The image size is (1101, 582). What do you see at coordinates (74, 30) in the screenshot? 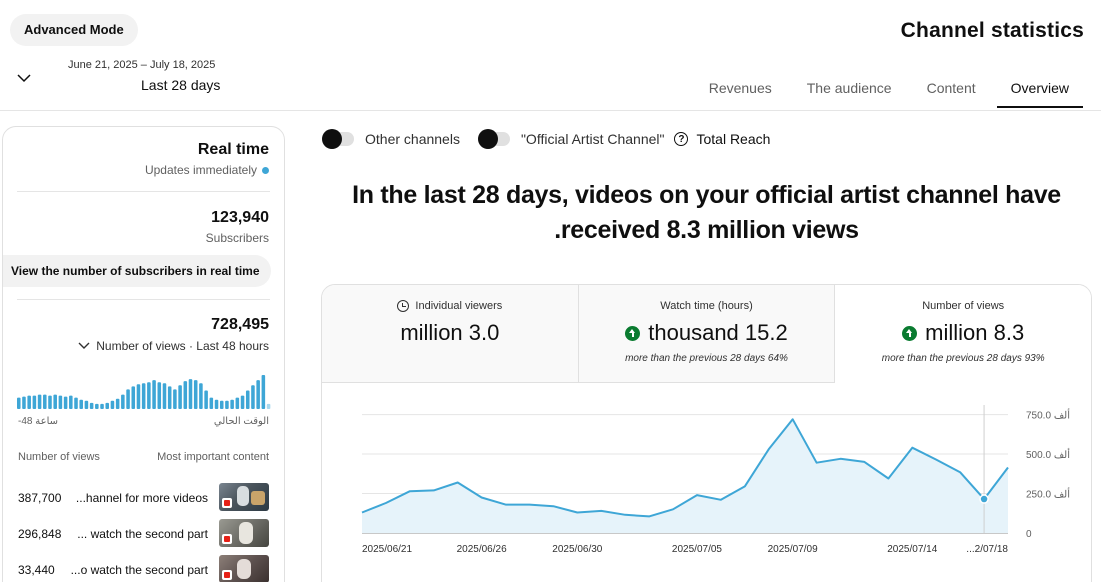
I see `advanced-mode-button: Advanced Mode` at bounding box center [74, 30].